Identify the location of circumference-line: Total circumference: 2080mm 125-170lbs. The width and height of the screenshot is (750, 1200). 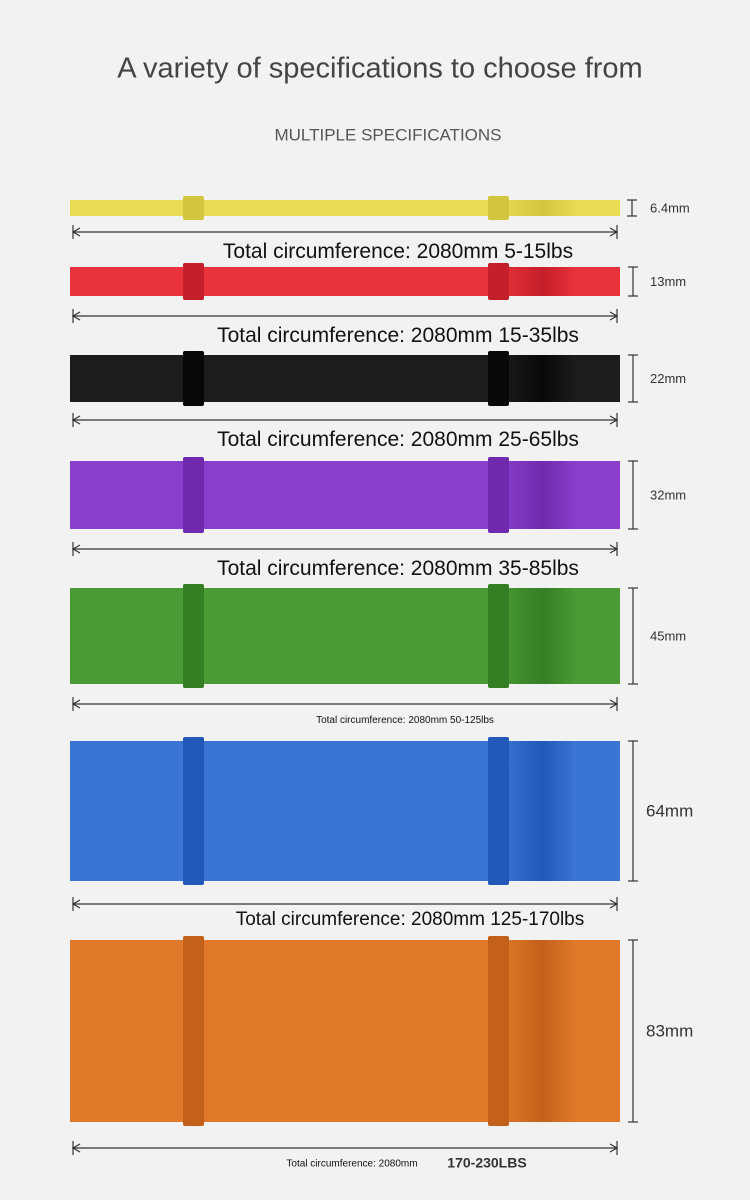
(410, 919).